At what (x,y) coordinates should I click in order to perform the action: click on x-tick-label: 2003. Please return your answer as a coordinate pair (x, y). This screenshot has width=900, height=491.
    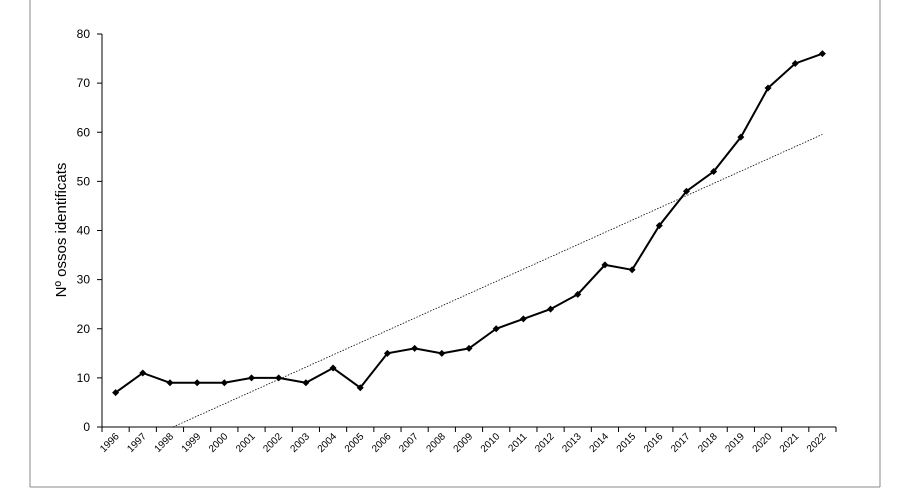
    Looking at the image, I should click on (300, 443).